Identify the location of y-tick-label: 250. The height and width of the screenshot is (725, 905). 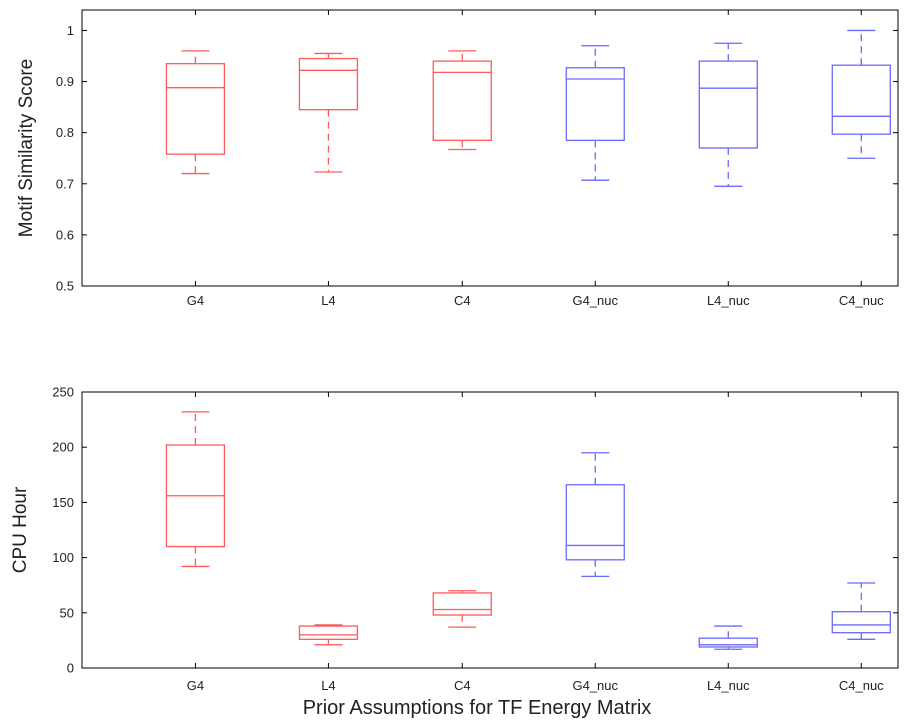
(63, 392).